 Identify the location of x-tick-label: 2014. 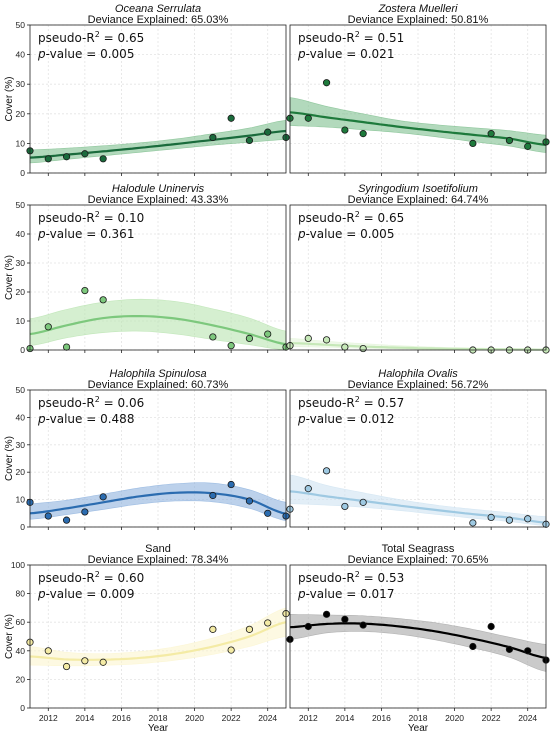
(84, 718).